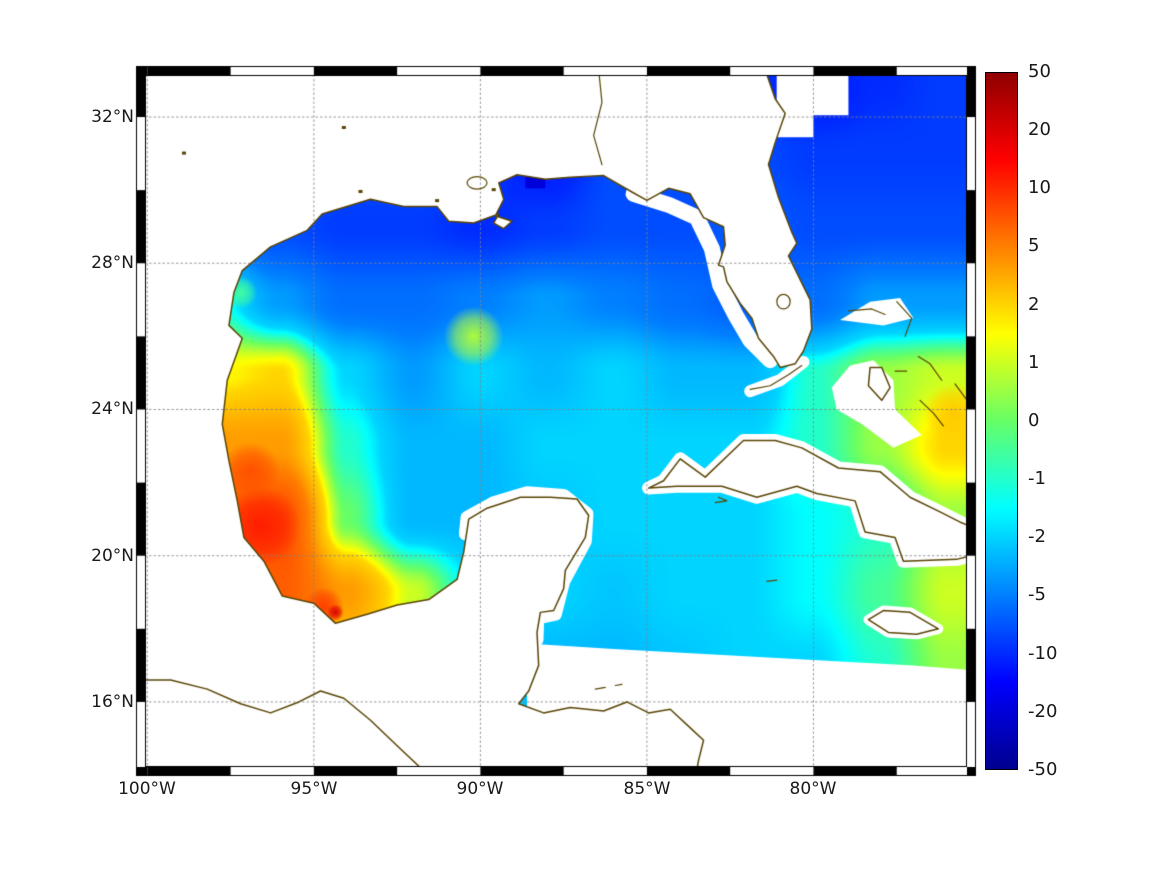  What do you see at coordinates (1043, 769) in the screenshot?
I see `colorbar-tick-label: -50` at bounding box center [1043, 769].